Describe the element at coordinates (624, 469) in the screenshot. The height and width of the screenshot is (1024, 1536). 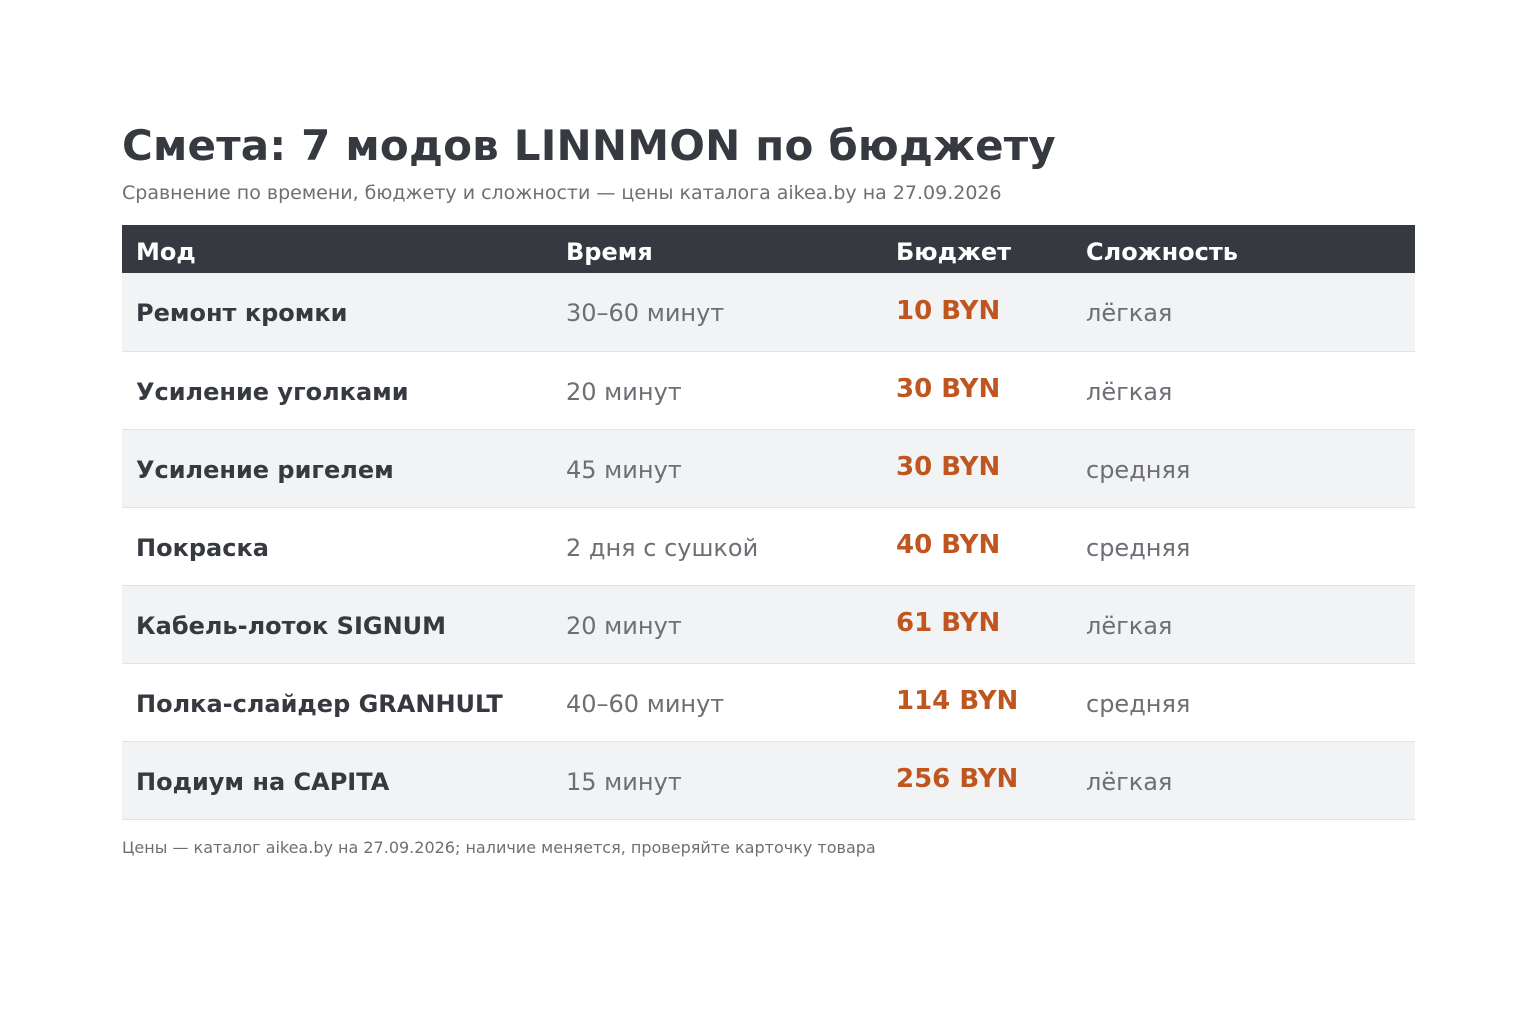
I see `mod-time: 45 минут` at that location.